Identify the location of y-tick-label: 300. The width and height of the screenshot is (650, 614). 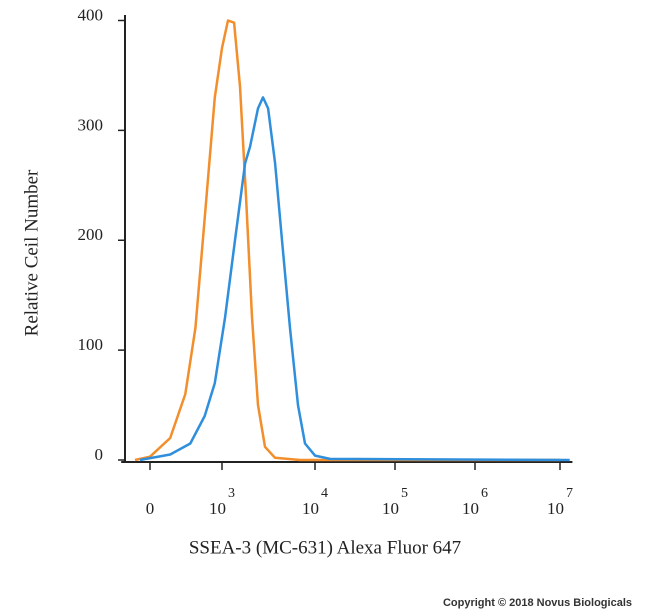
(91, 124).